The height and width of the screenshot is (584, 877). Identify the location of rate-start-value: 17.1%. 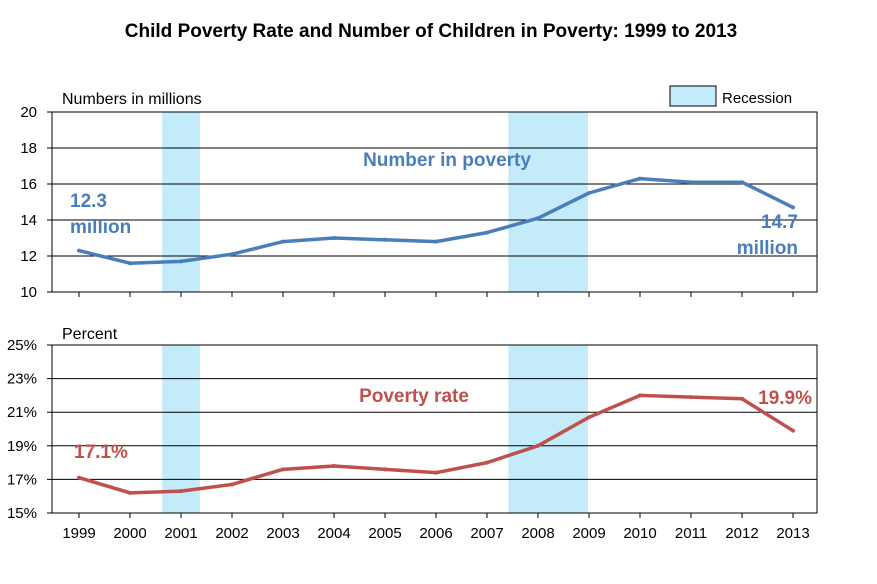
(101, 452).